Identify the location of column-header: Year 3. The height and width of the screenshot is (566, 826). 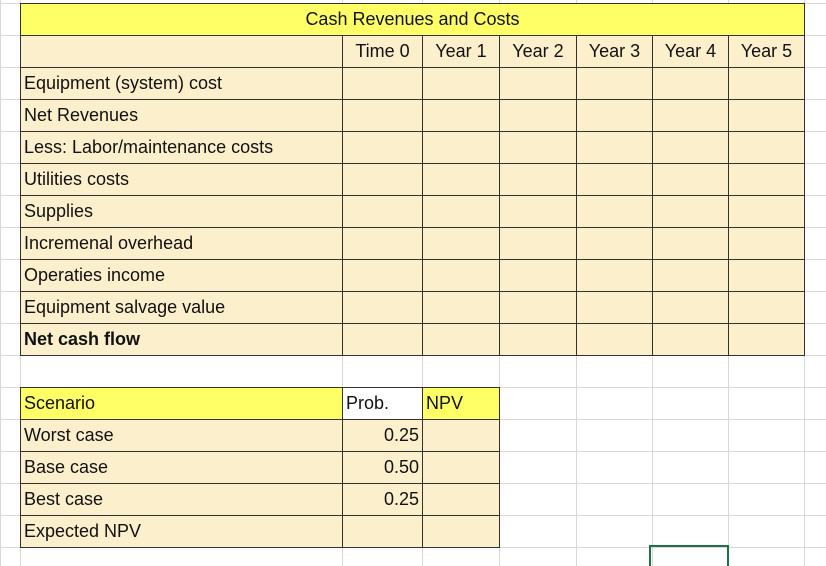
(614, 51).